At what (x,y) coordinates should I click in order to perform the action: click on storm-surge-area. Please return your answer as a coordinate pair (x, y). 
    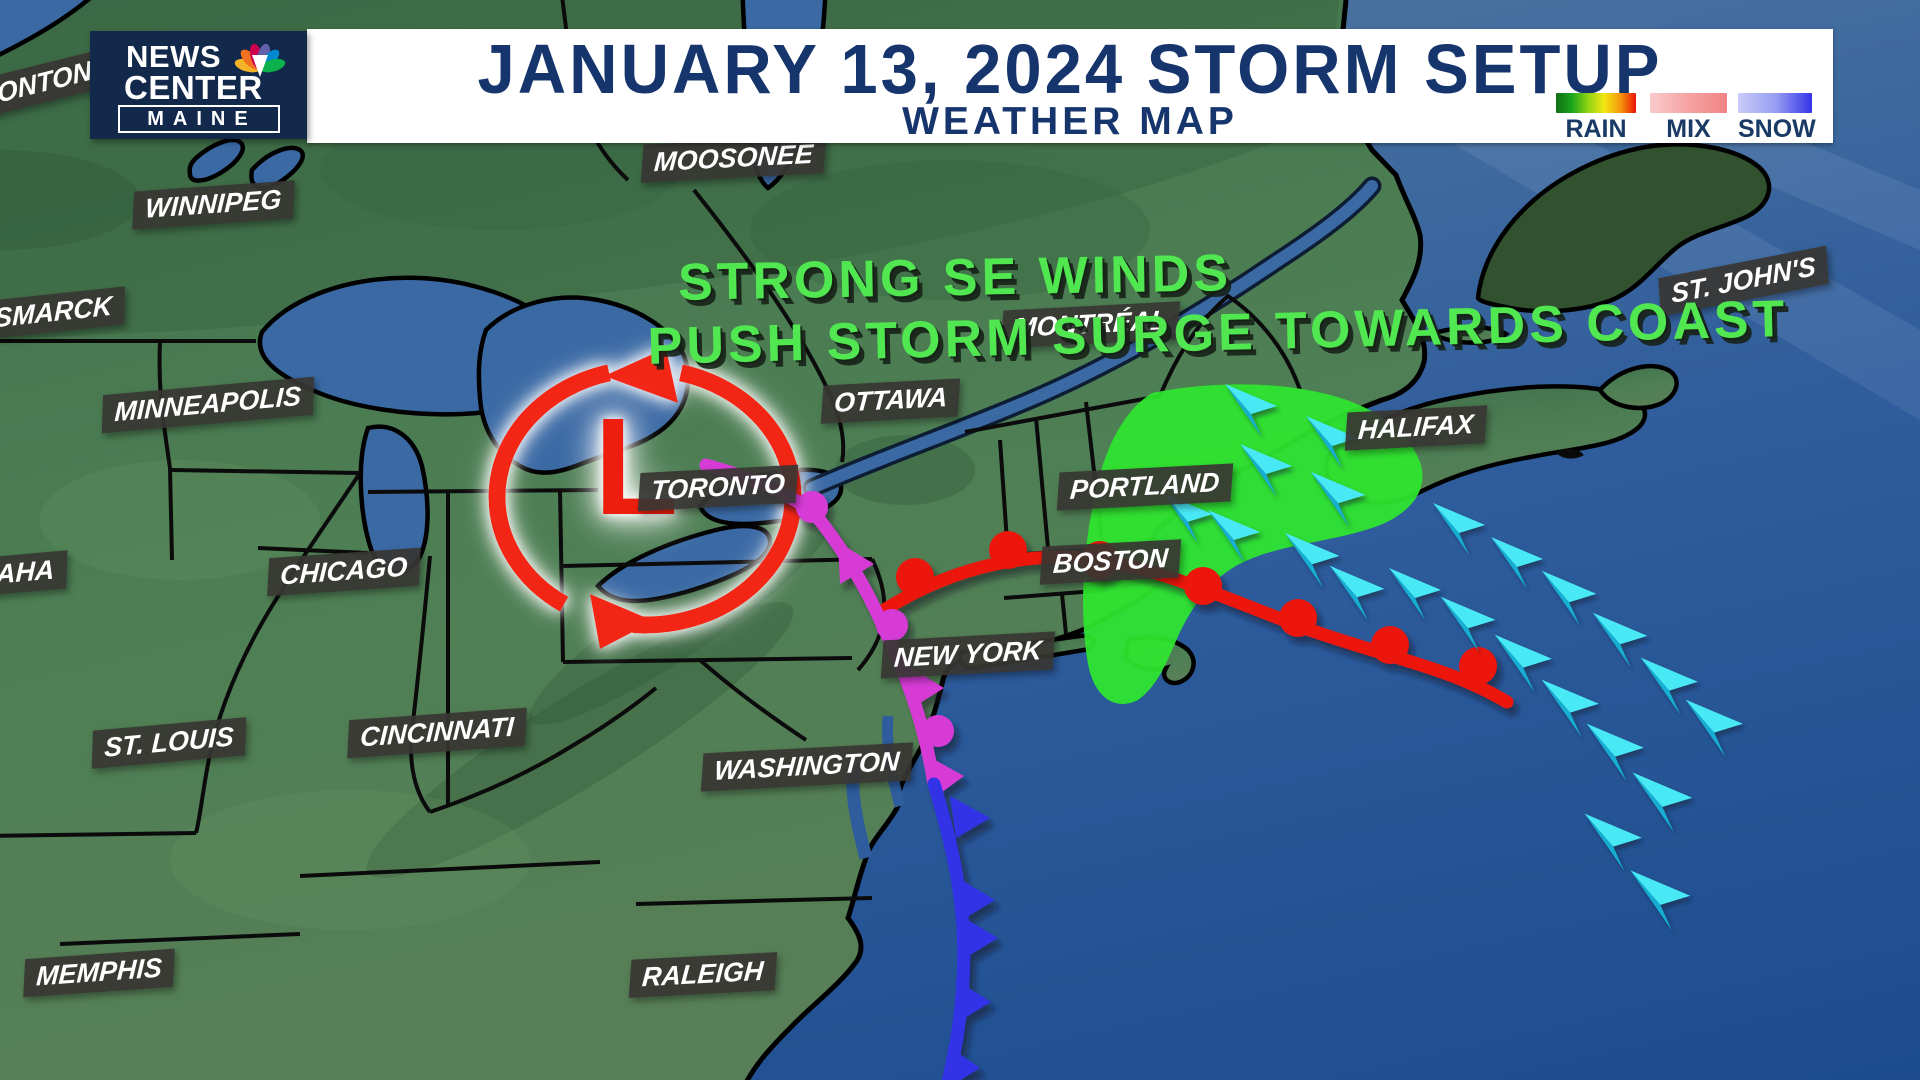
    Looking at the image, I should click on (1253, 544).